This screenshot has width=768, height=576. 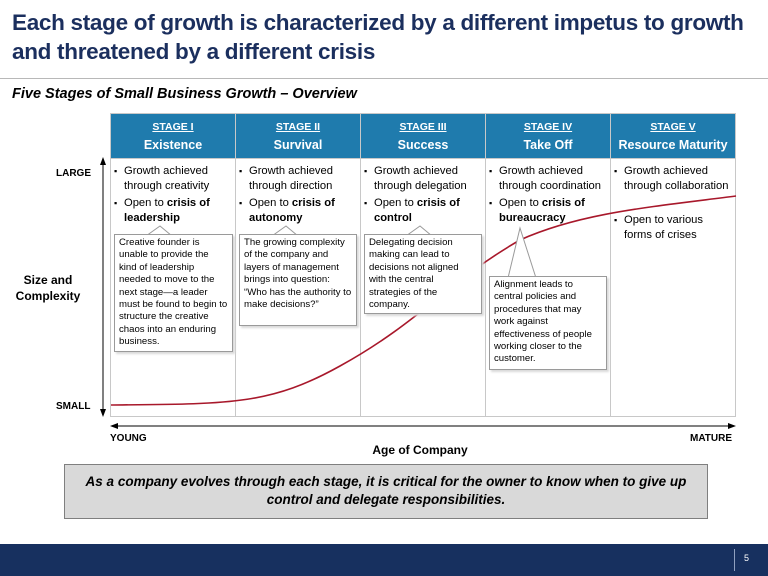 What do you see at coordinates (173, 127) in the screenshot?
I see `stage-number: STAGE I` at bounding box center [173, 127].